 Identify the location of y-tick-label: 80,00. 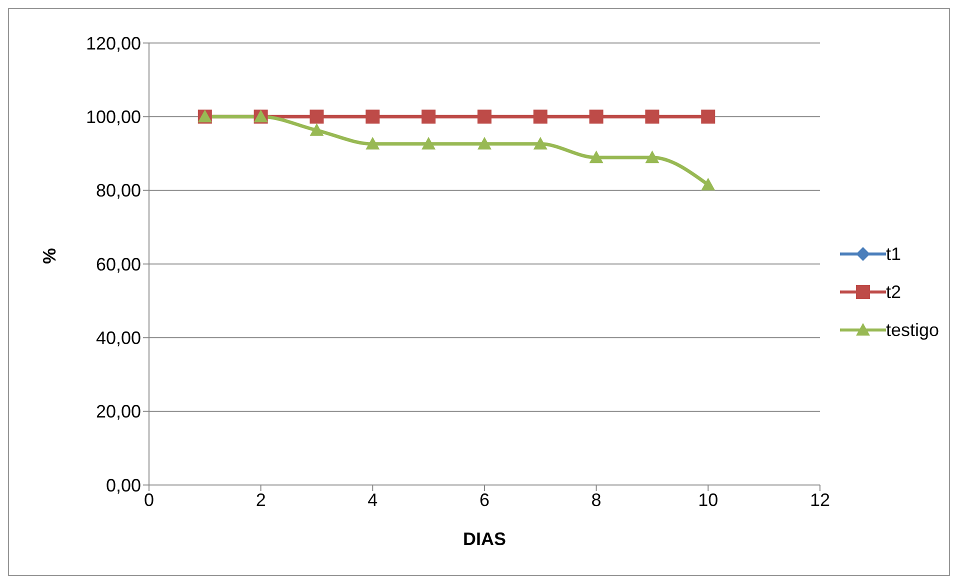
(118, 190).